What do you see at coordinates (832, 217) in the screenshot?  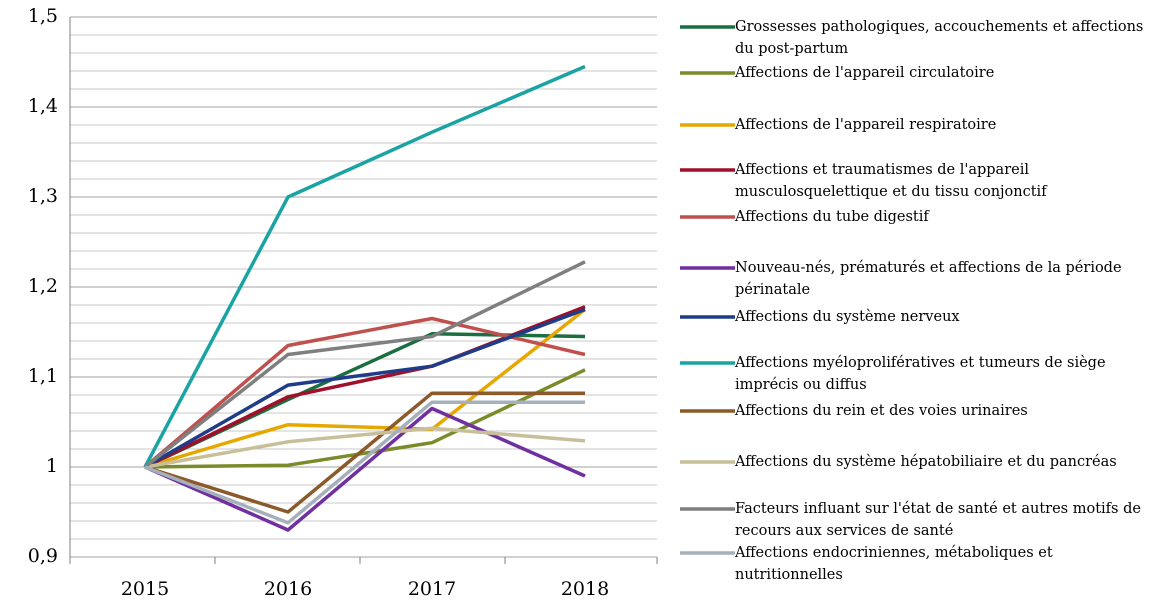 I see `legend-label: Affections du tube digestif` at bounding box center [832, 217].